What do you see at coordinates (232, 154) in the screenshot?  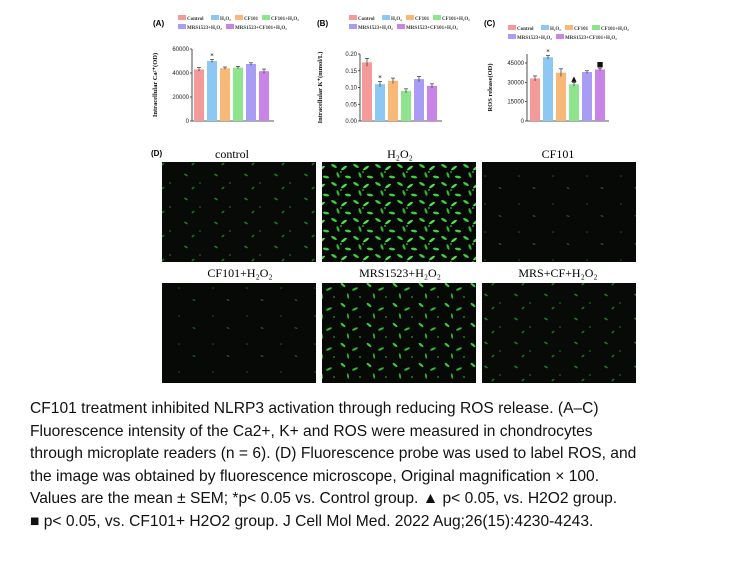 I see `micrograph-label-control: control` at bounding box center [232, 154].